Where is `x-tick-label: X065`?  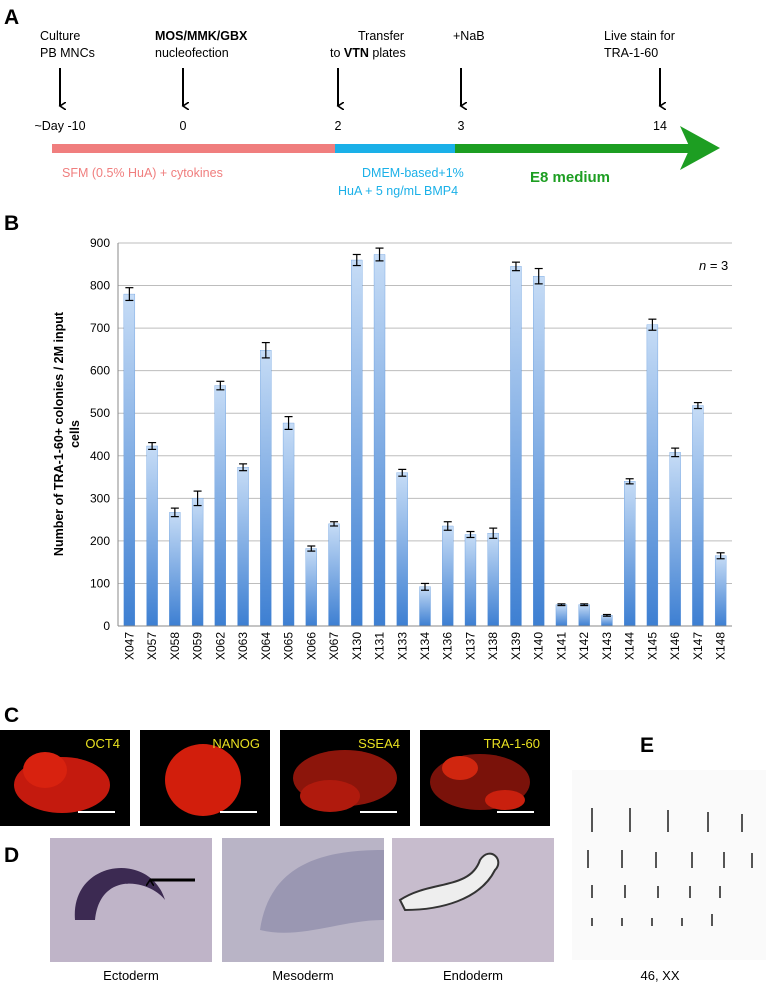
x-tick-label: X065 is located at coordinates (289, 646).